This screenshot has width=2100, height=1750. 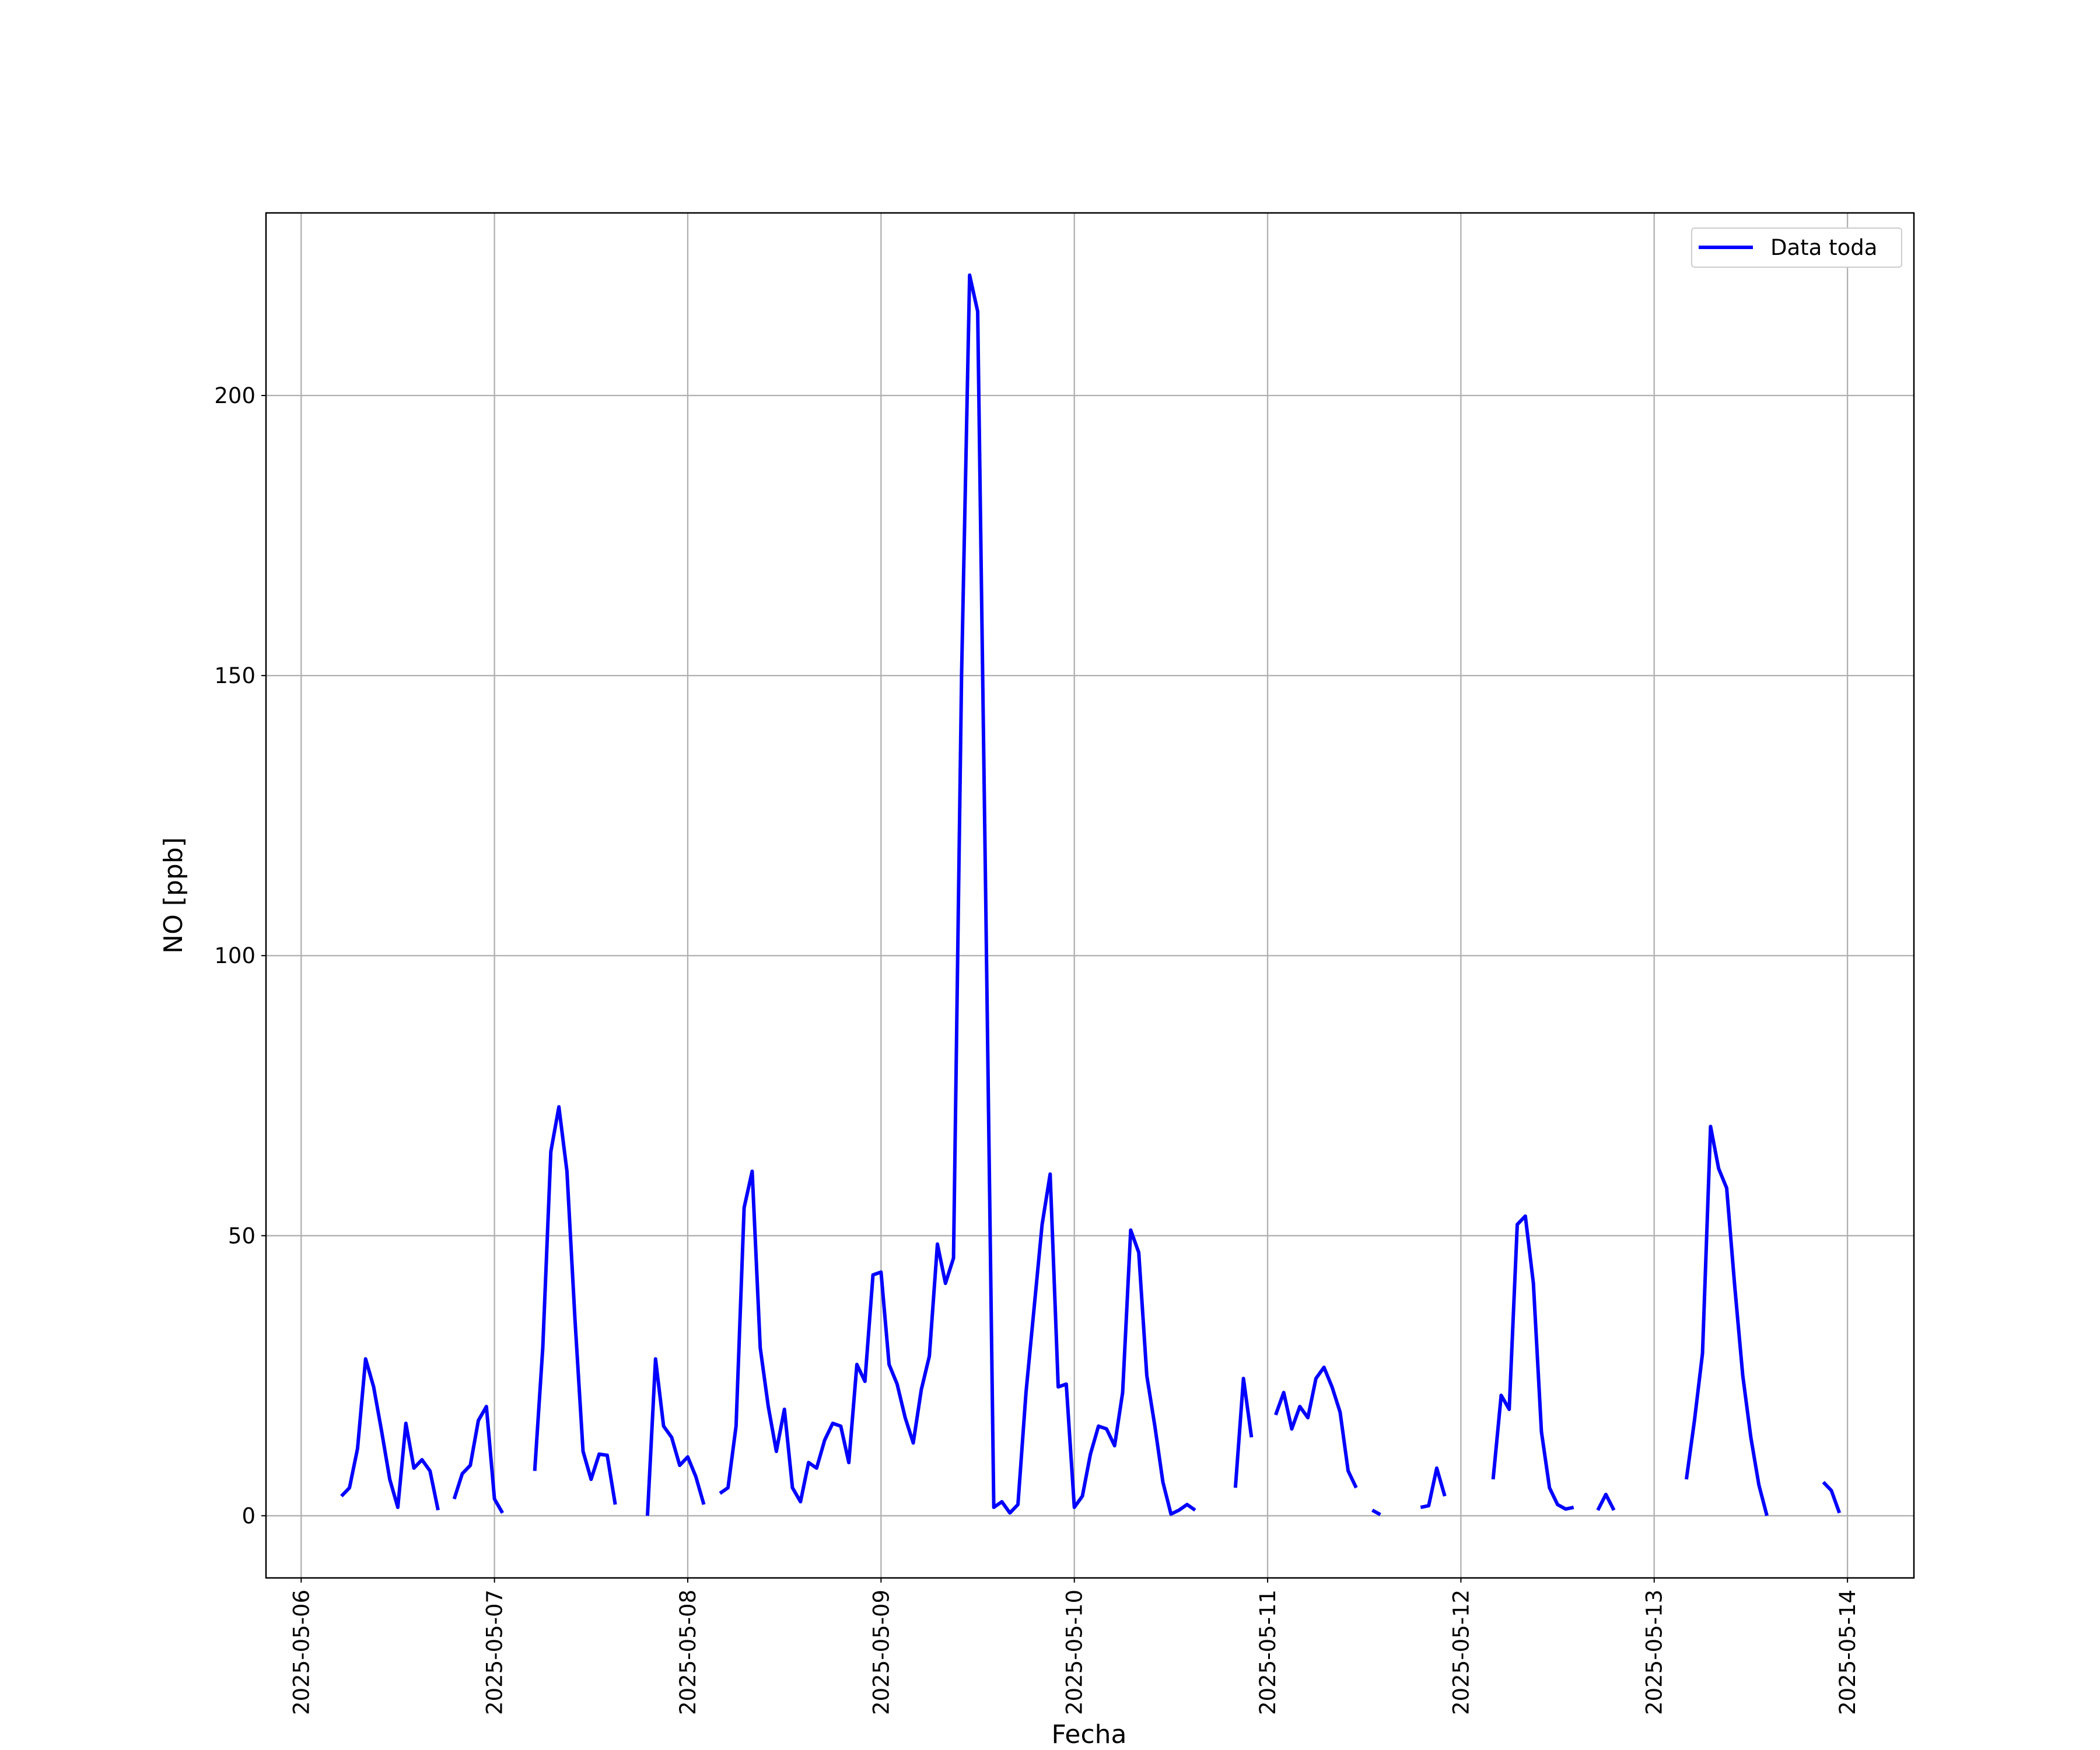 I want to click on x-axis-label: Fecha, so click(x=1088, y=1734).